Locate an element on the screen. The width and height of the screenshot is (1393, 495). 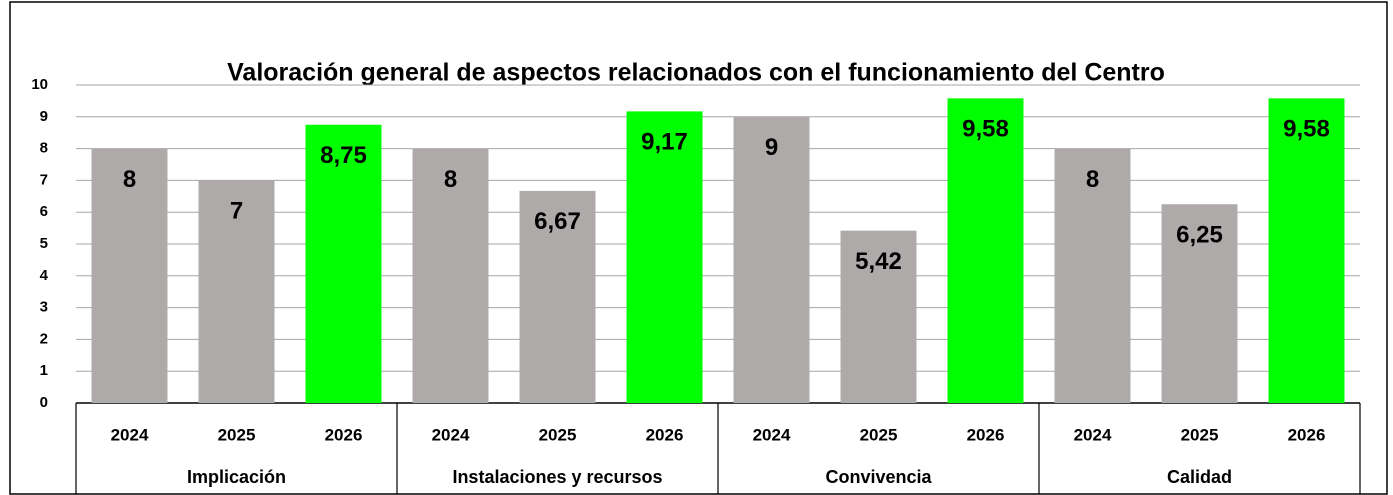
y-tick-label: 7 is located at coordinates (44, 179).